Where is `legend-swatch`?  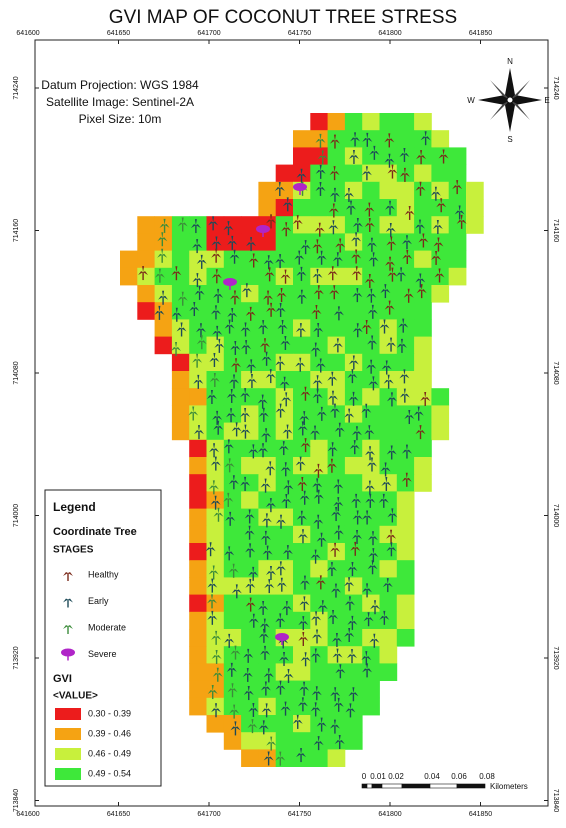 legend-swatch is located at coordinates (68, 754).